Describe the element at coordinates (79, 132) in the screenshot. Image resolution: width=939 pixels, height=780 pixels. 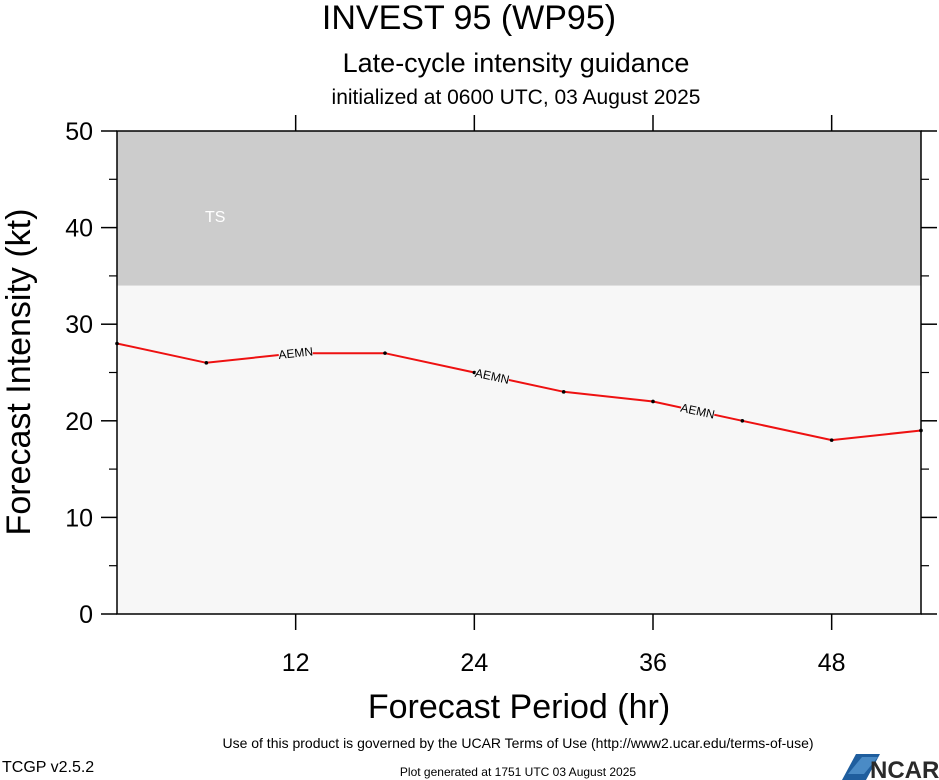
I see `y-tick-label: 50` at that location.